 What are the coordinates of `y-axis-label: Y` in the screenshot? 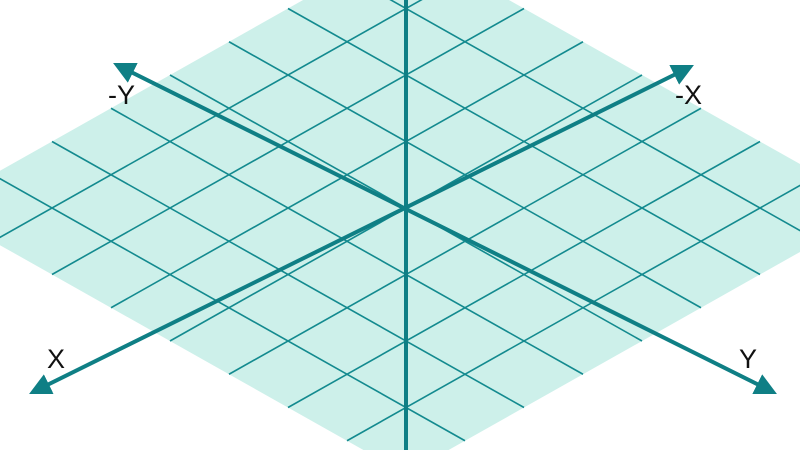 It's located at (748, 359).